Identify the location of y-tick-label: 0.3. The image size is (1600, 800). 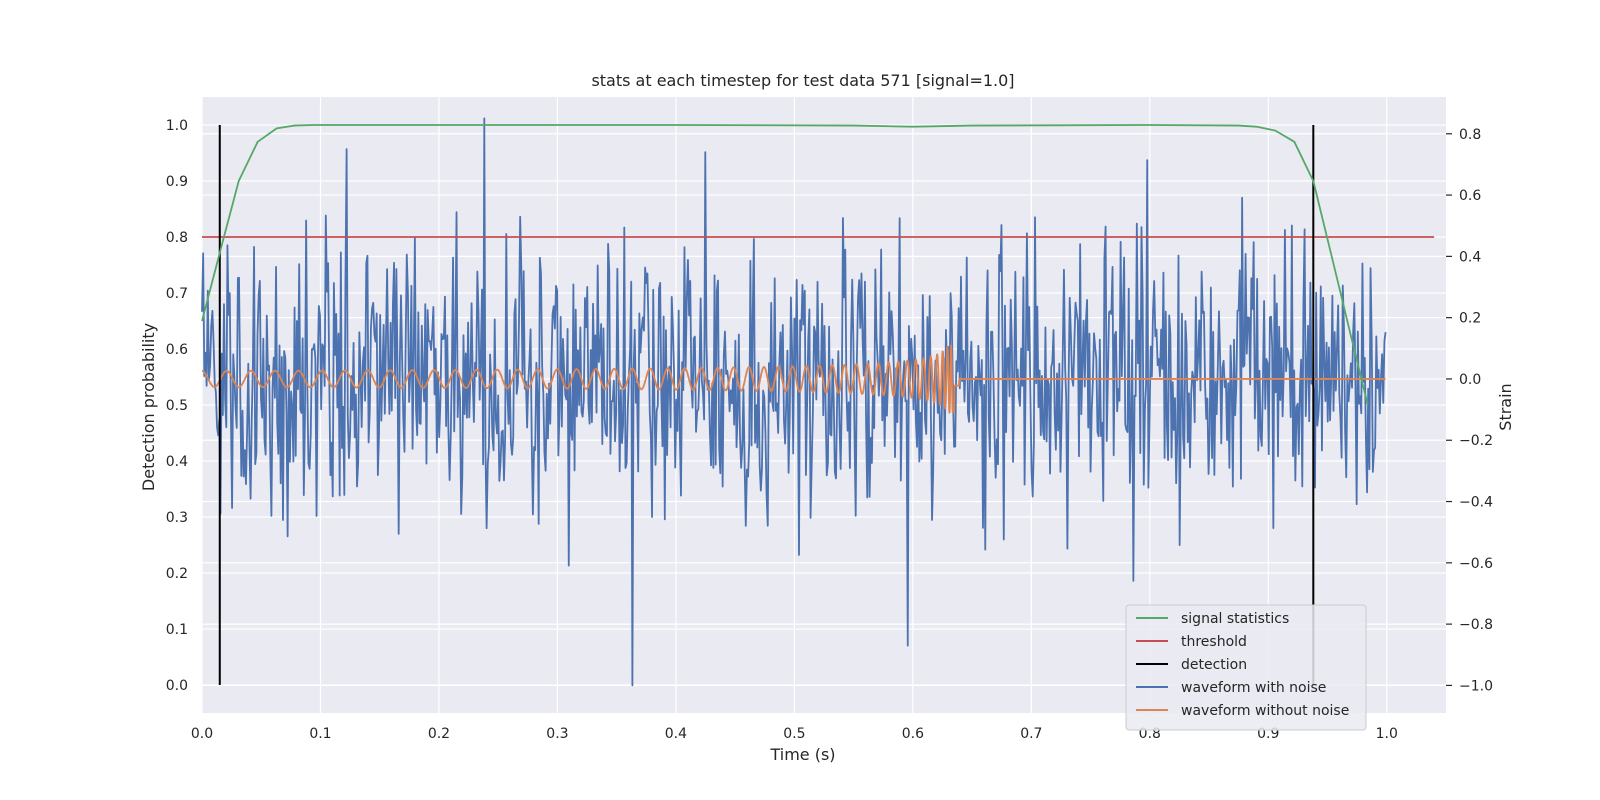
(177, 518).